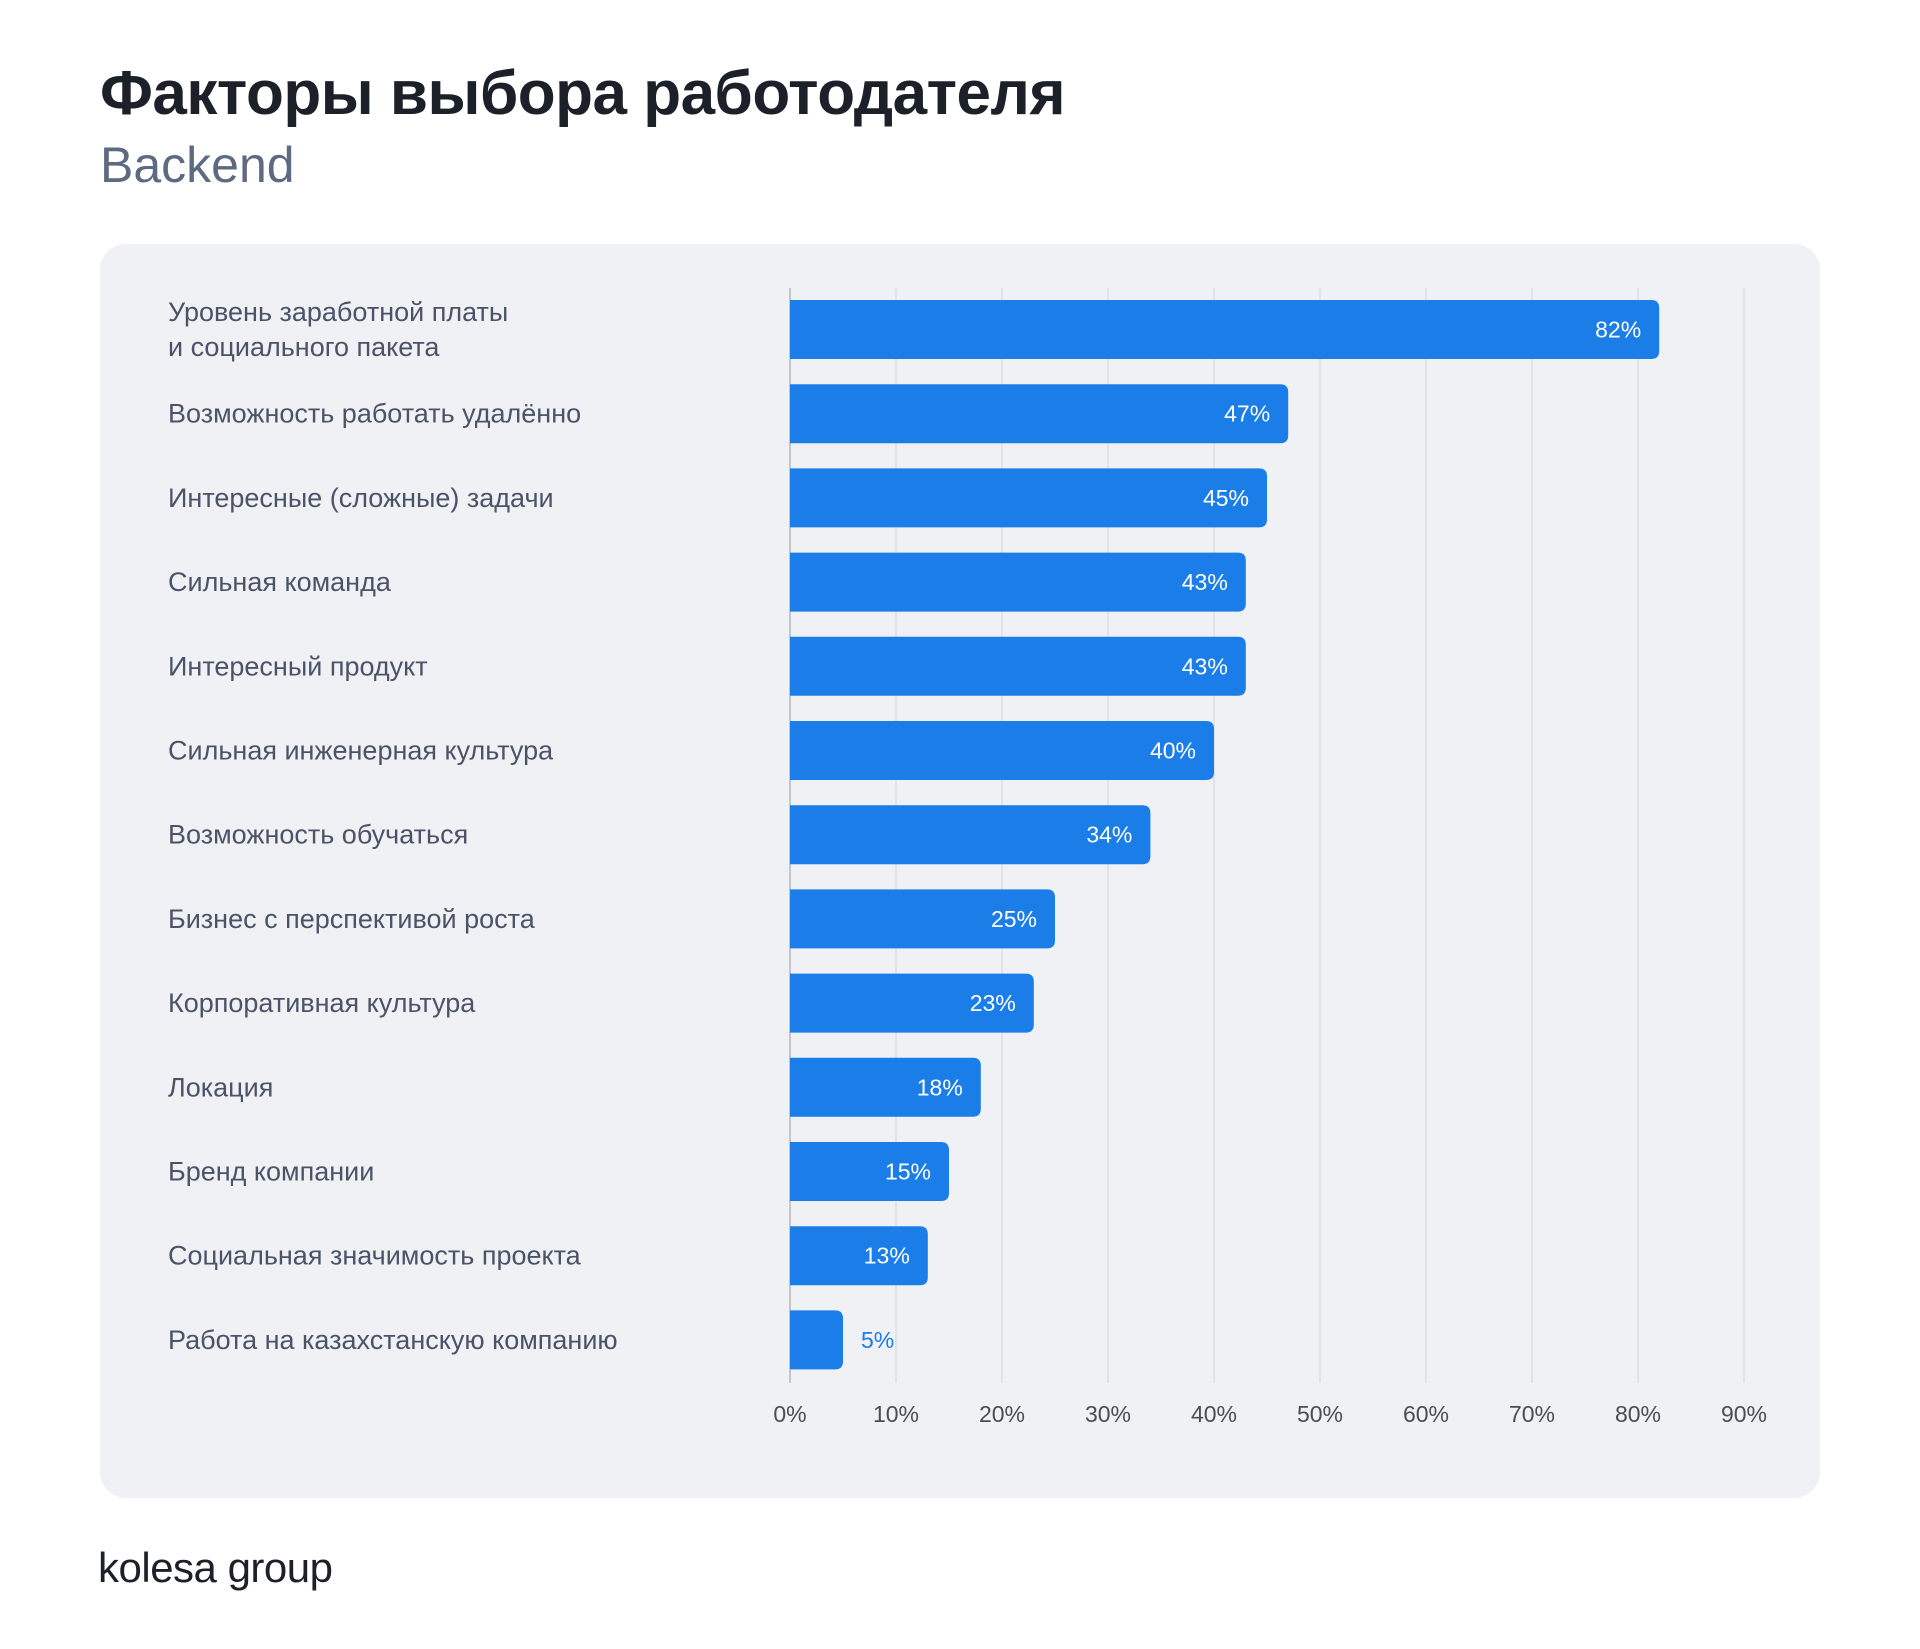 The image size is (1920, 1649). Describe the element at coordinates (318, 835) in the screenshot. I see `category-label: Возможность обучаться` at that location.